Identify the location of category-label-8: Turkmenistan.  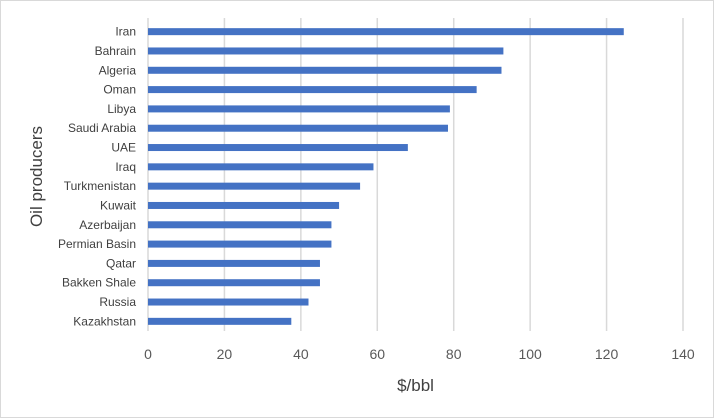
(100, 186).